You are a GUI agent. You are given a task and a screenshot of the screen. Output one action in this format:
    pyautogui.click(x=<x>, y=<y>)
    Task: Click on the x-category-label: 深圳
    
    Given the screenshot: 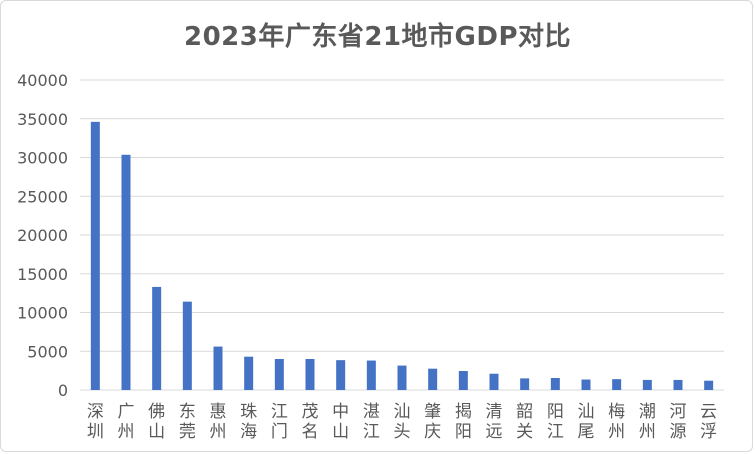 What is the action you would take?
    pyautogui.click(x=95, y=422)
    